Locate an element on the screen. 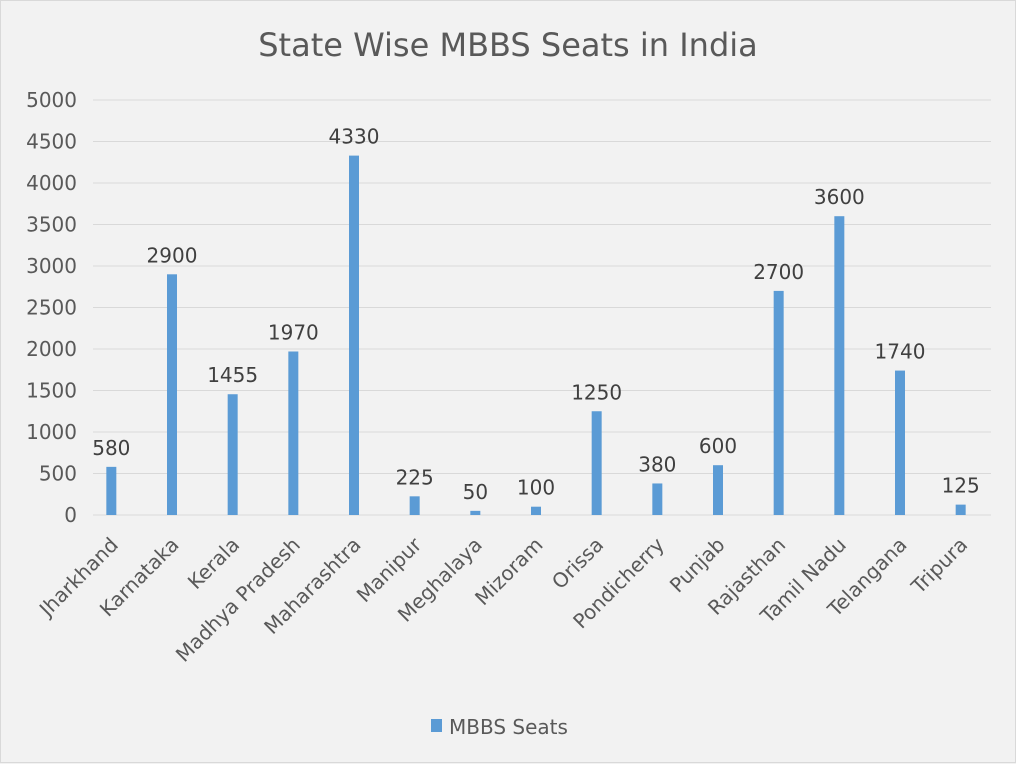 The height and width of the screenshot is (764, 1016). legend-label: MBBS Seats is located at coordinates (508, 727).